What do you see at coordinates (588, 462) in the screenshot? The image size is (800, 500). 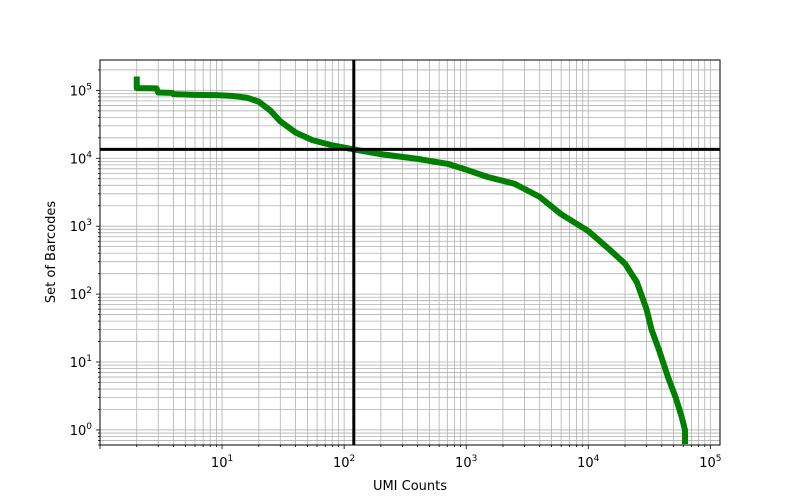 I see `x-tick-label: 104` at bounding box center [588, 462].